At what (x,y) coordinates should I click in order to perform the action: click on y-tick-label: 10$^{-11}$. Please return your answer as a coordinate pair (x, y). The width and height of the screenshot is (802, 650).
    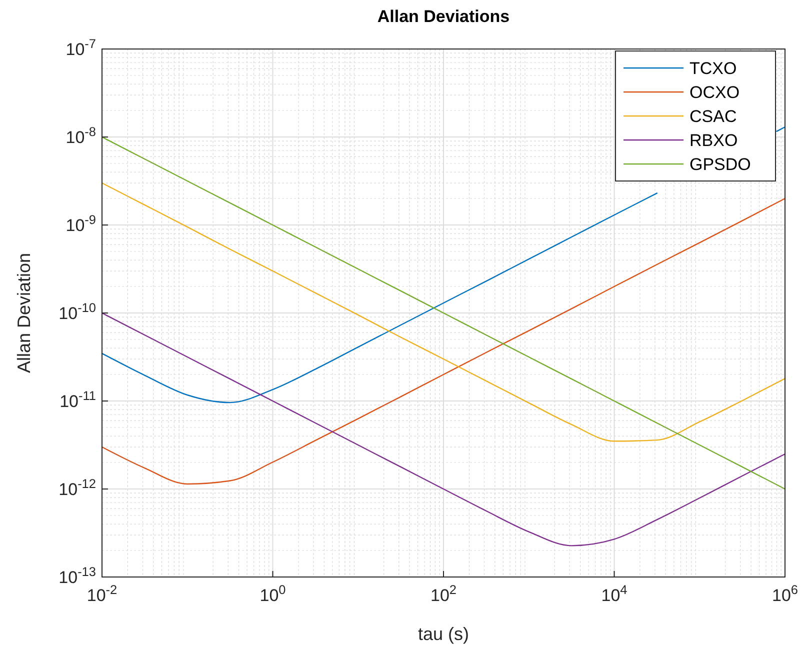
    Looking at the image, I should click on (78, 399).